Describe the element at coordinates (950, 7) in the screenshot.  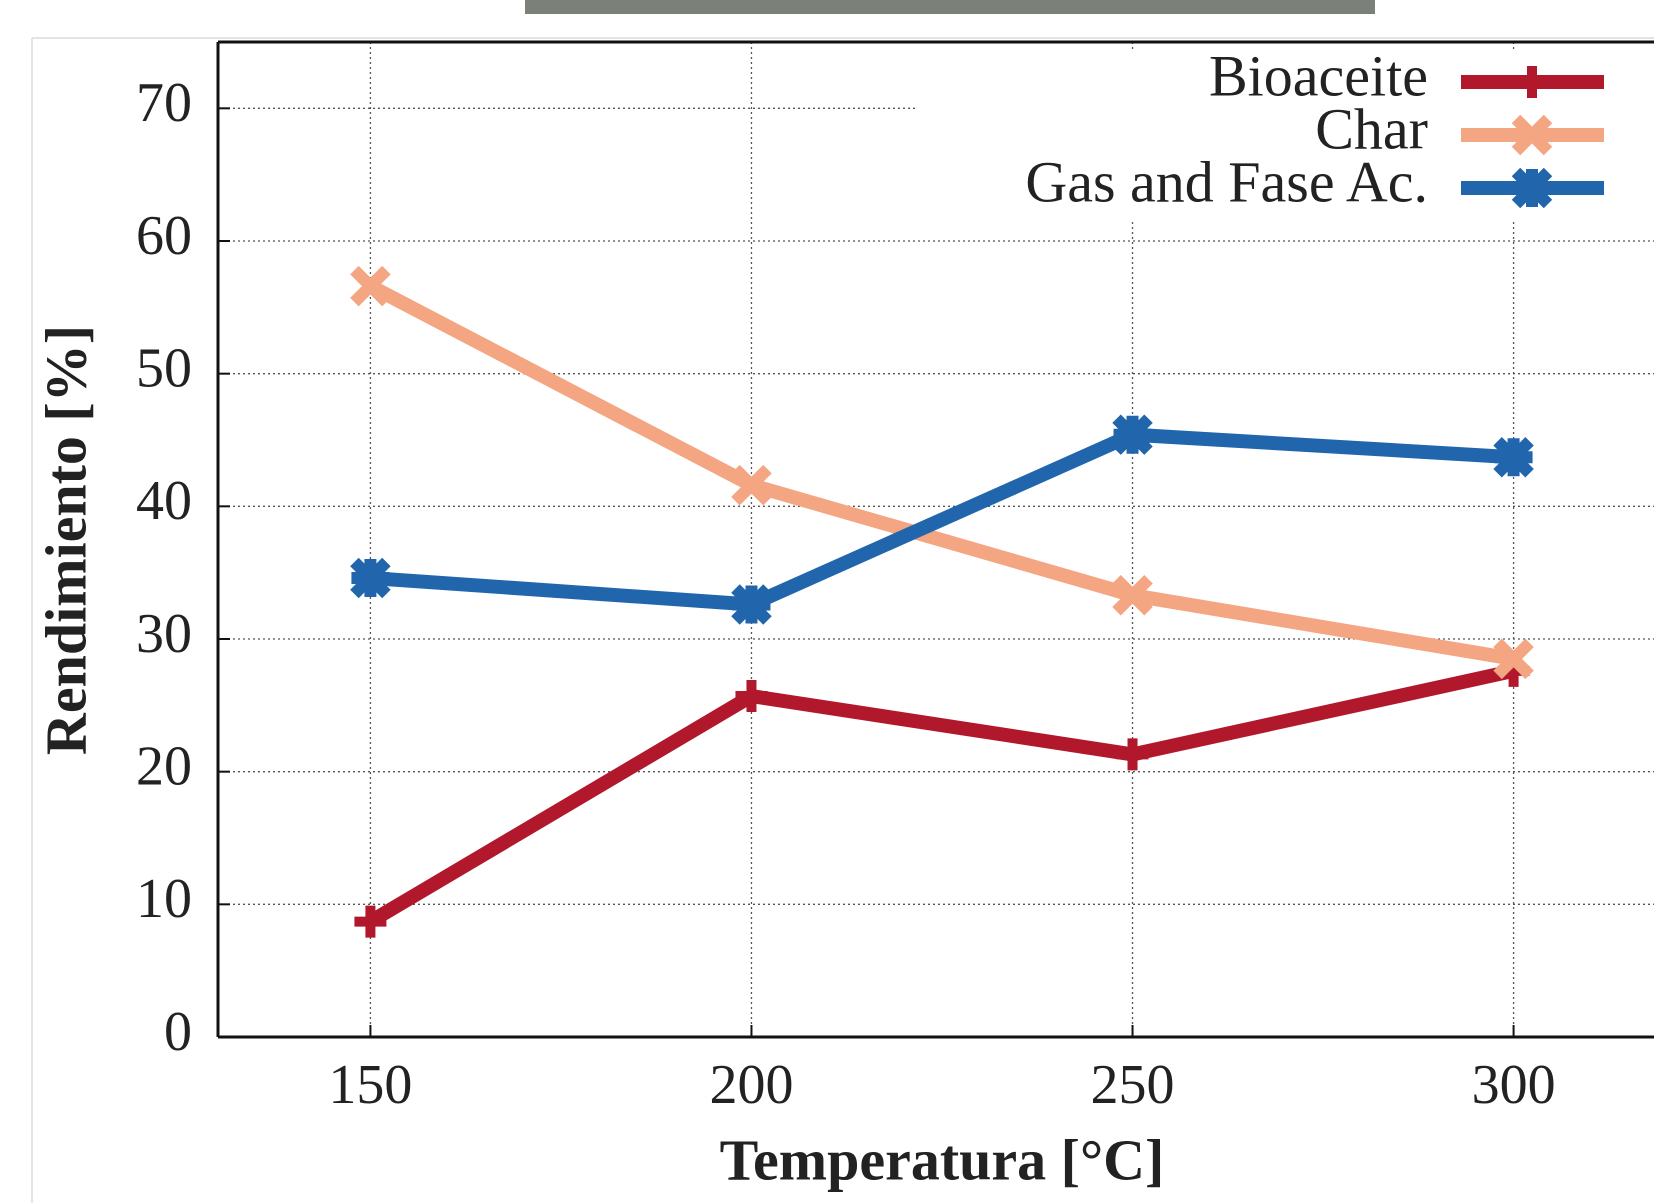
I see `photo-strip` at that location.